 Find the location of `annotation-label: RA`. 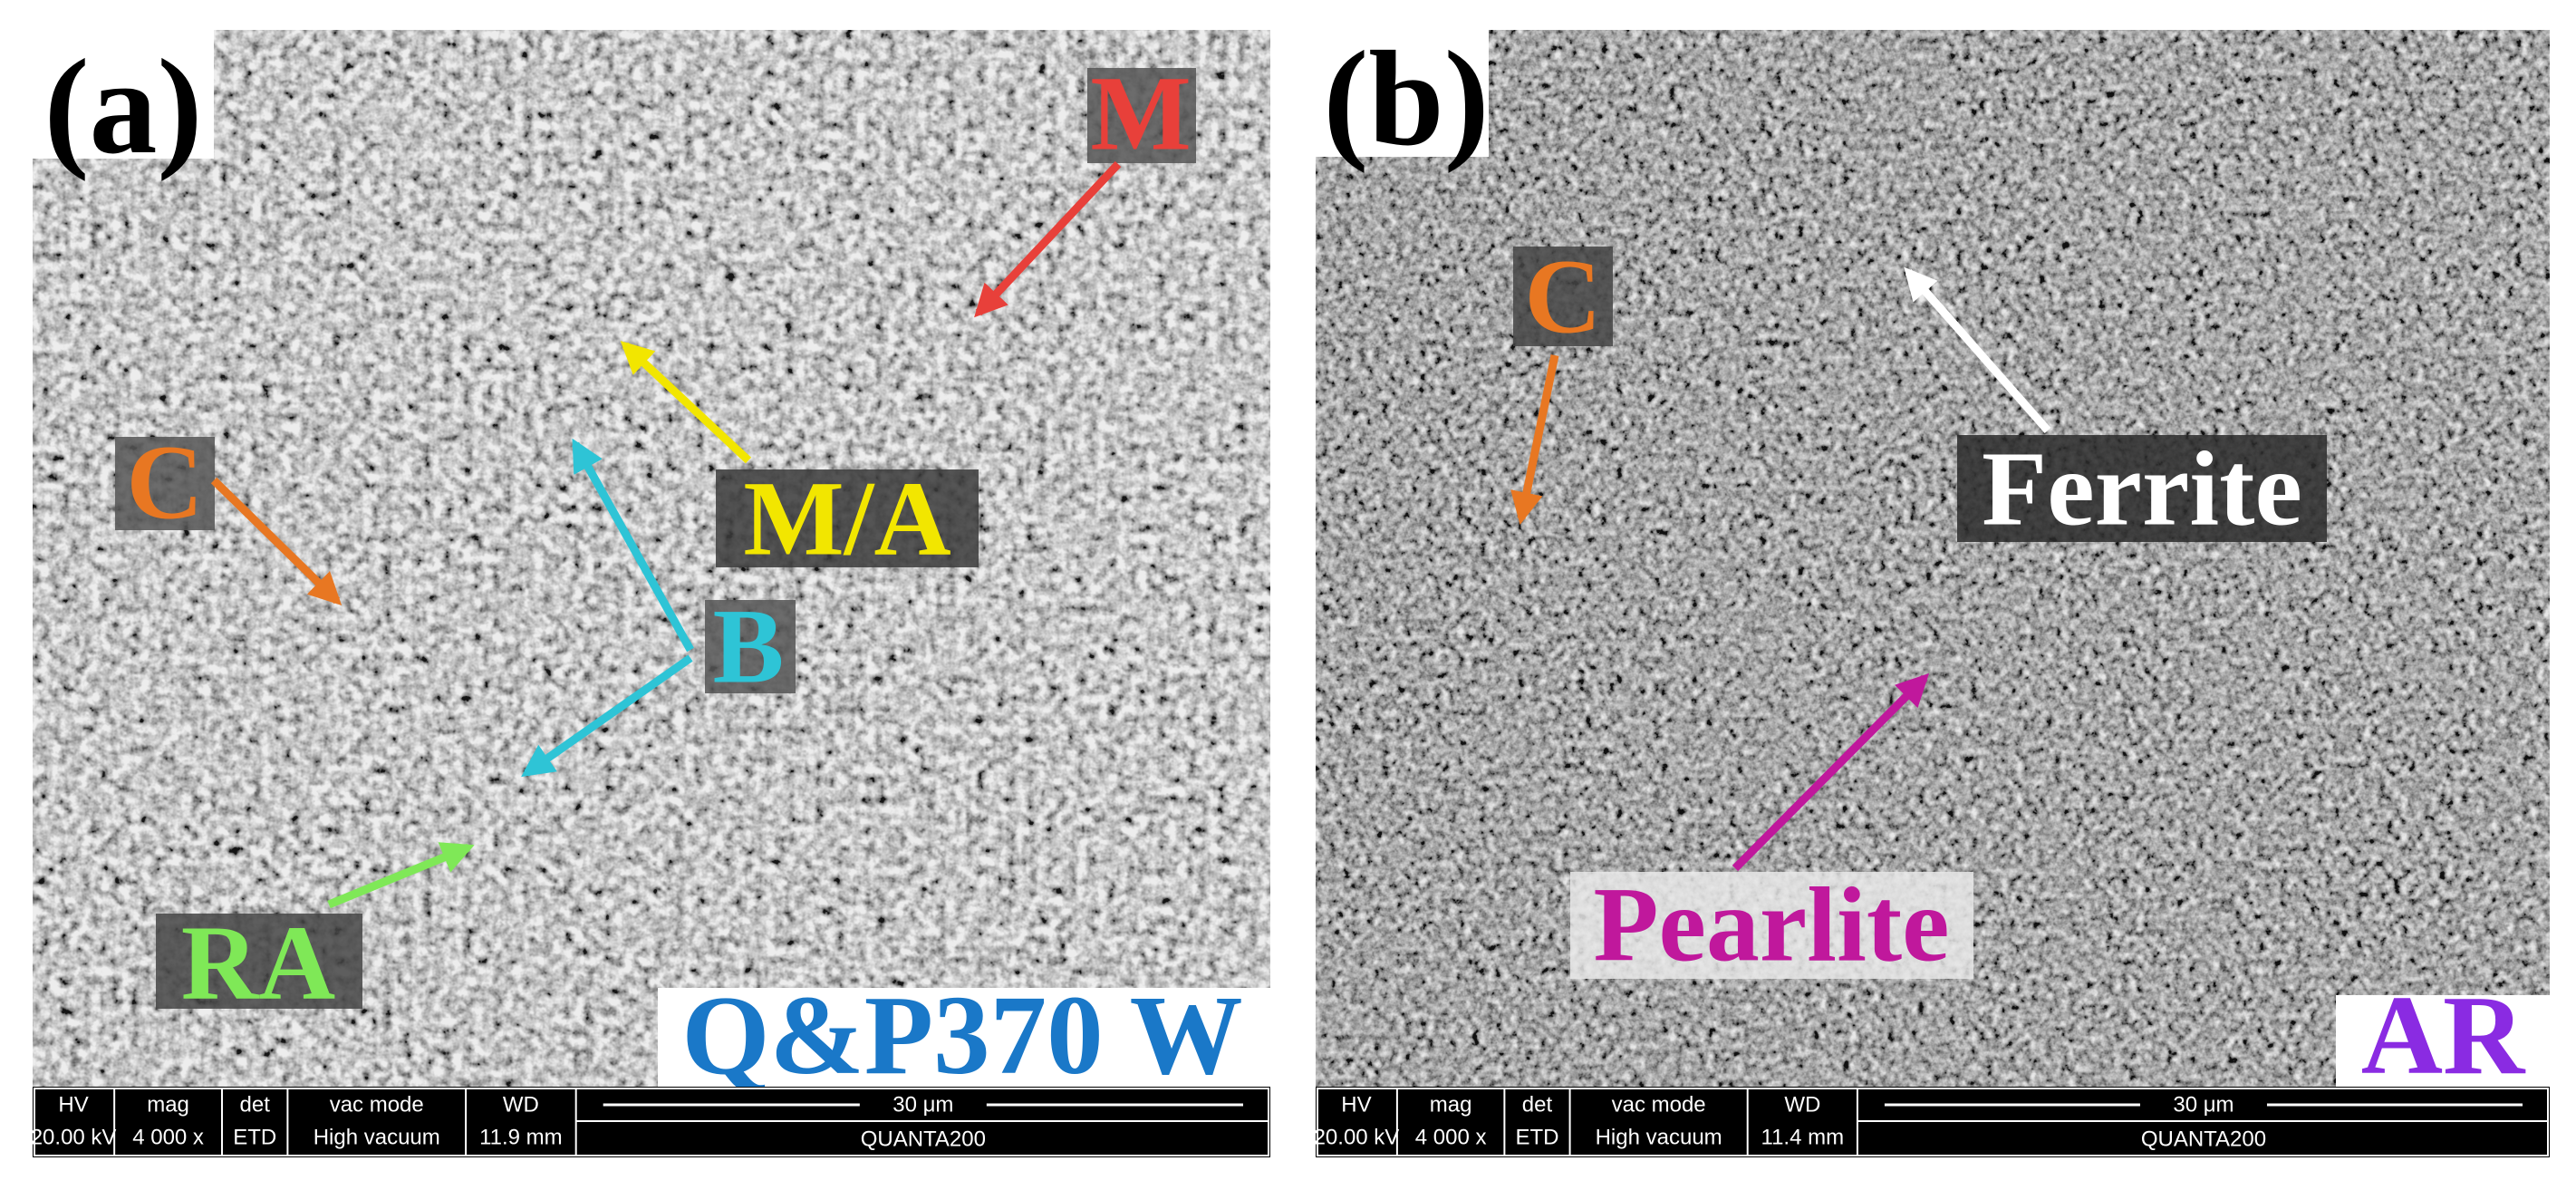

annotation-label: RA is located at coordinates (258, 963).